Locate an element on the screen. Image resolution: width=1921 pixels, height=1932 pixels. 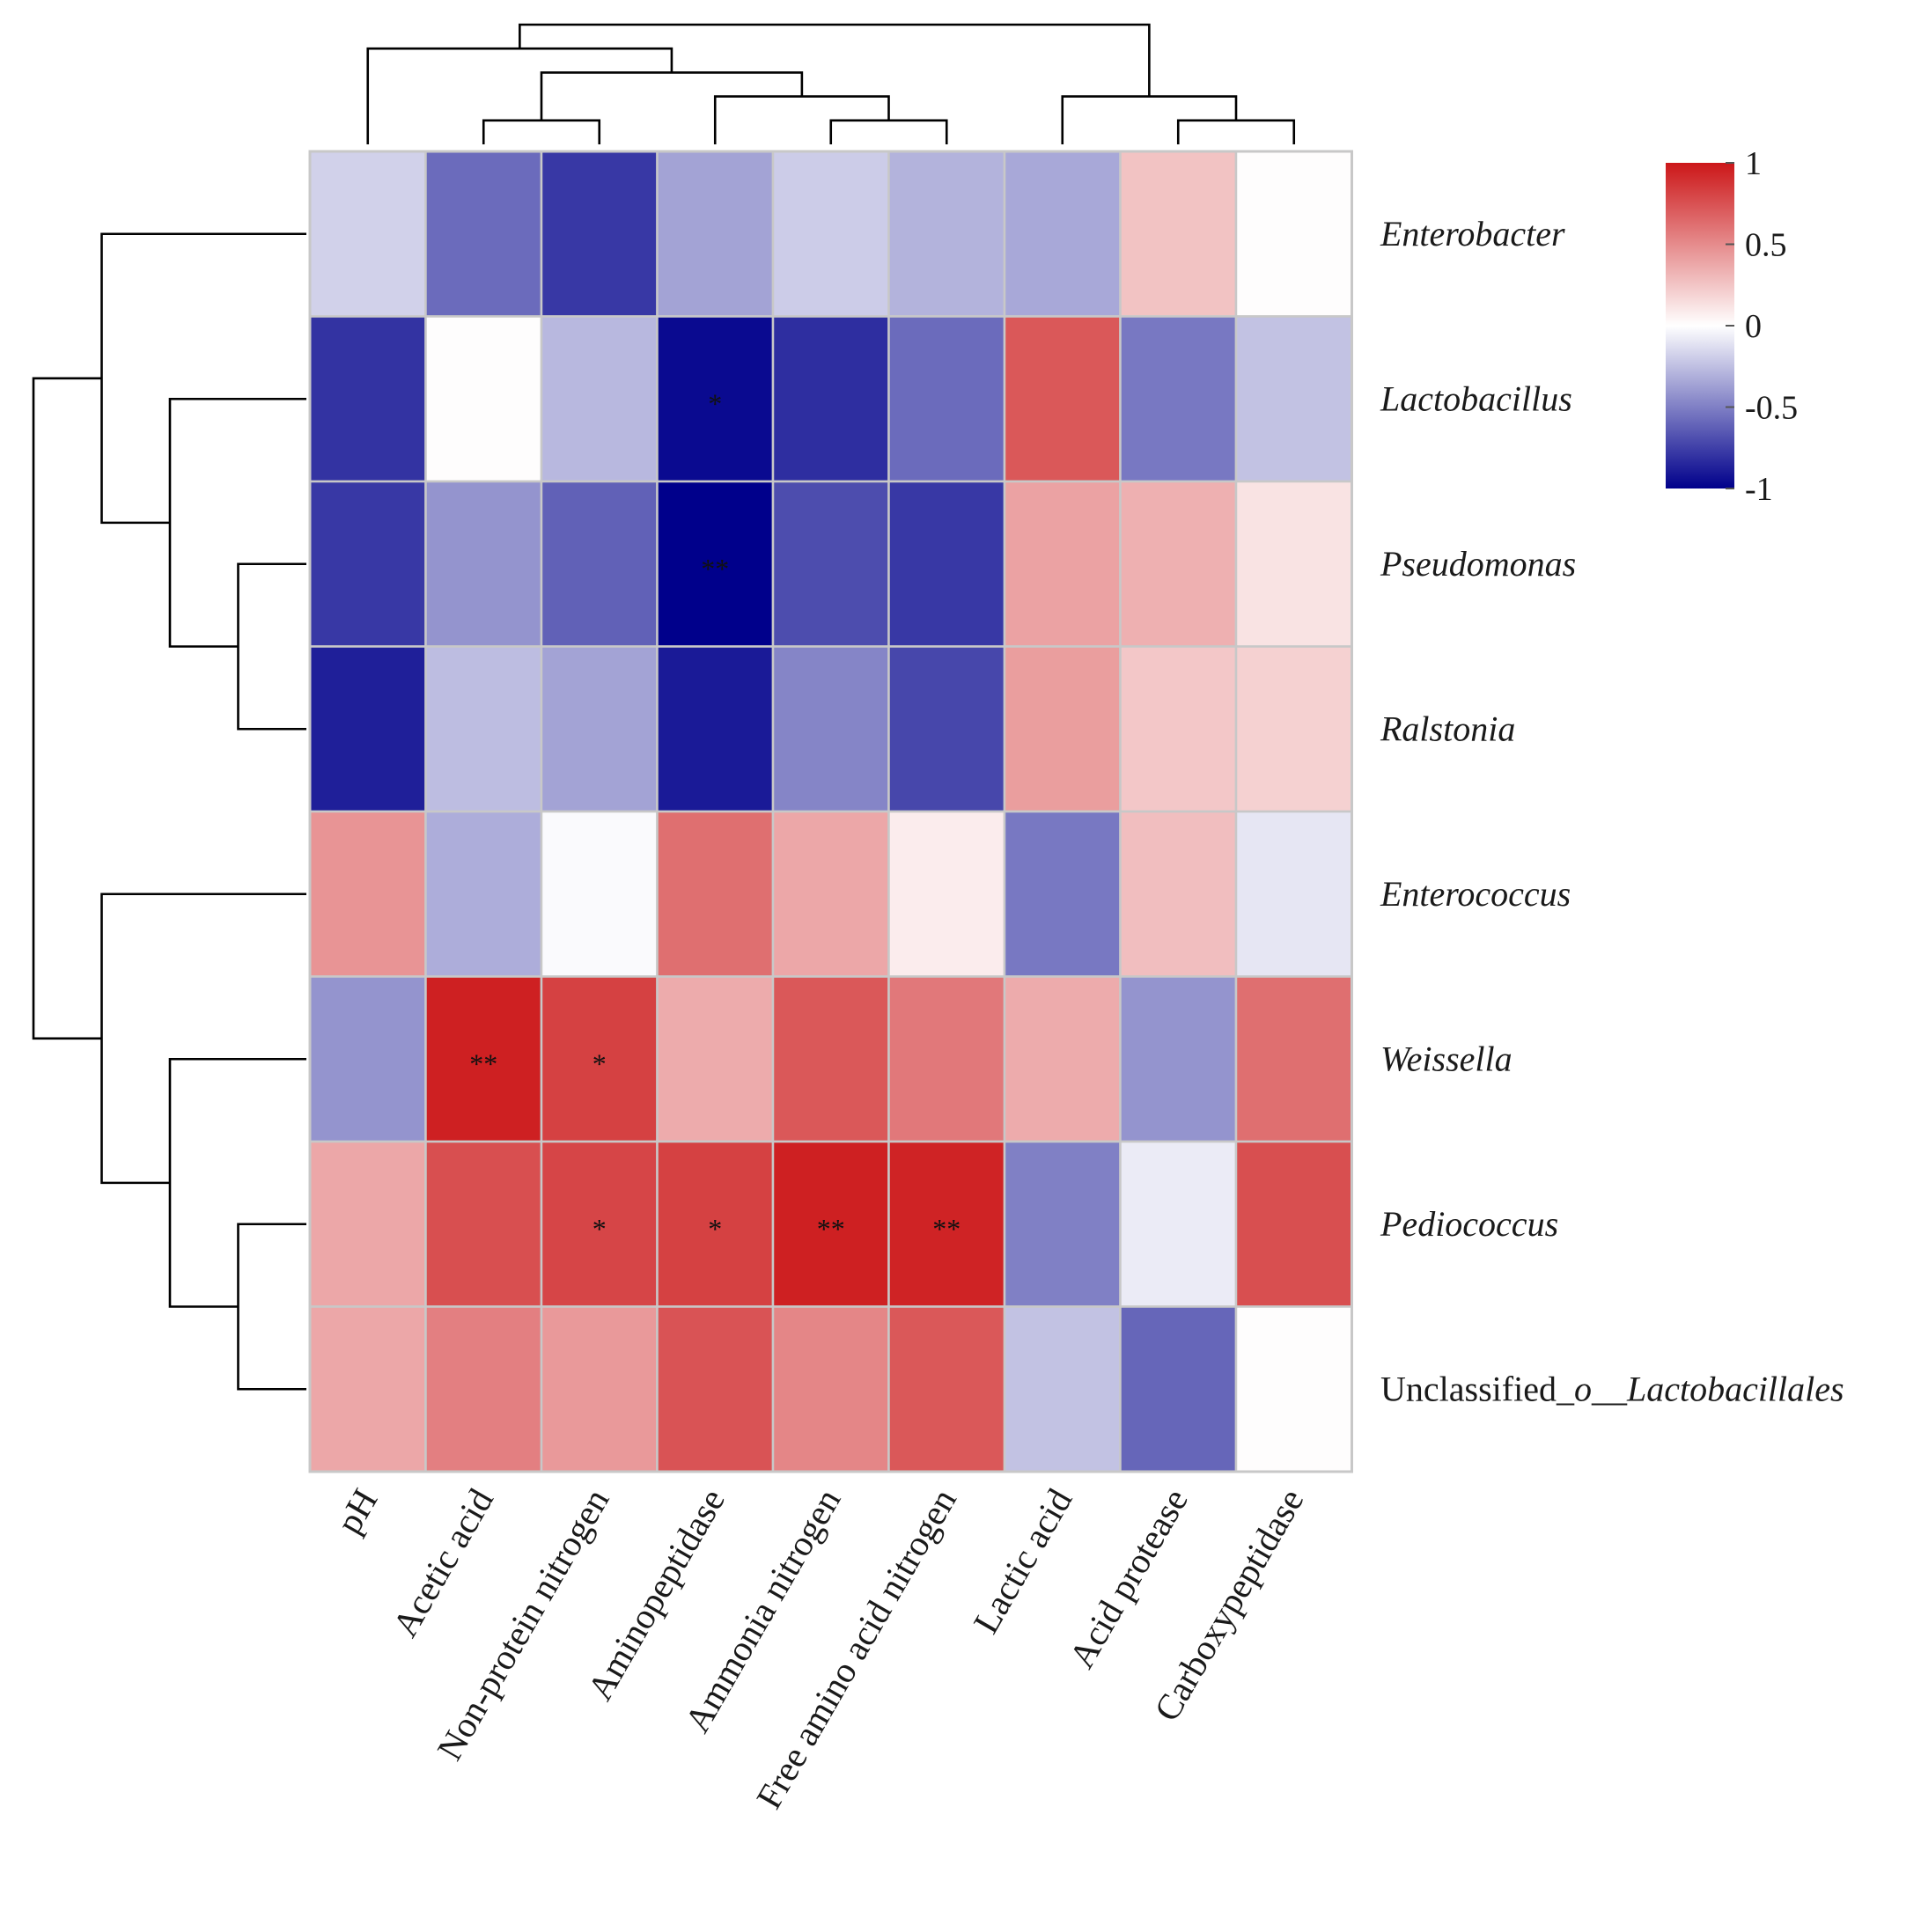
legend-ticks: 1 0.5 0 -0.5 -1 is located at coordinates (1762, 326).